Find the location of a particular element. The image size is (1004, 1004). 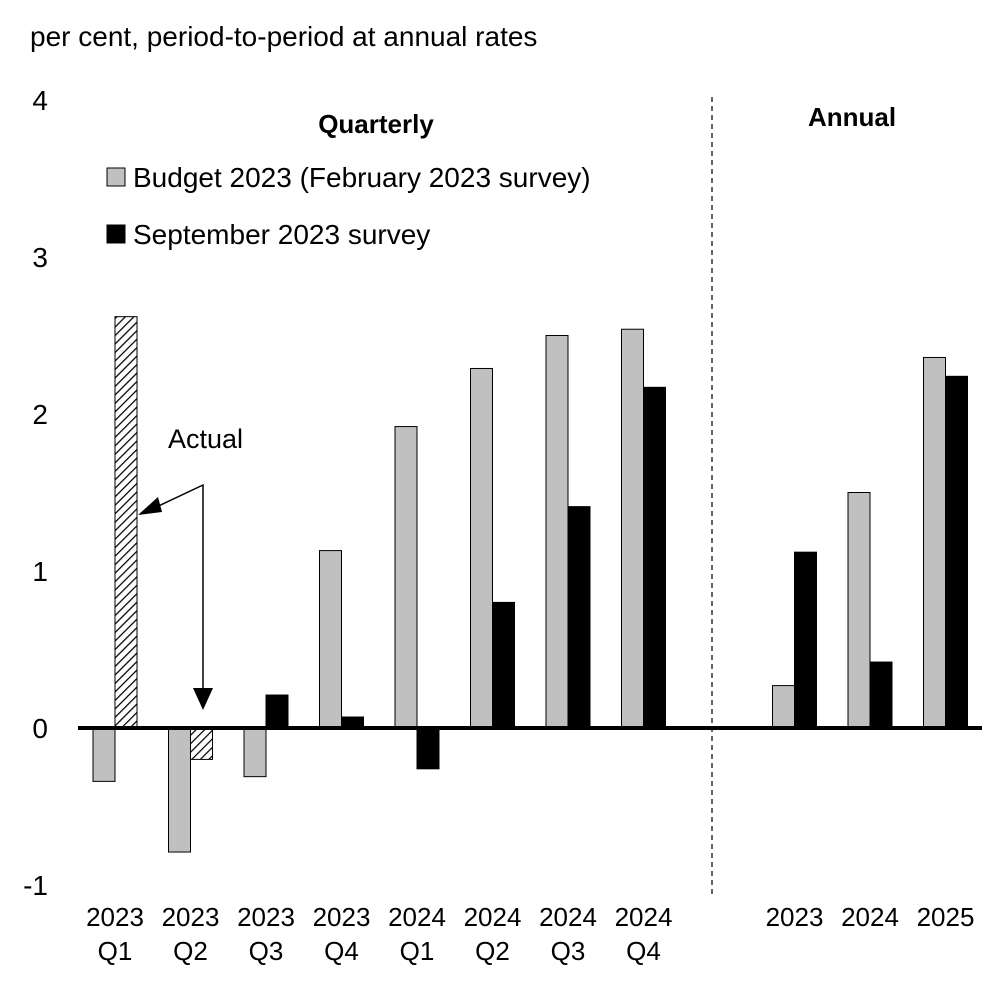

x-tick-label: 2023 Q2 is located at coordinates (190, 934).